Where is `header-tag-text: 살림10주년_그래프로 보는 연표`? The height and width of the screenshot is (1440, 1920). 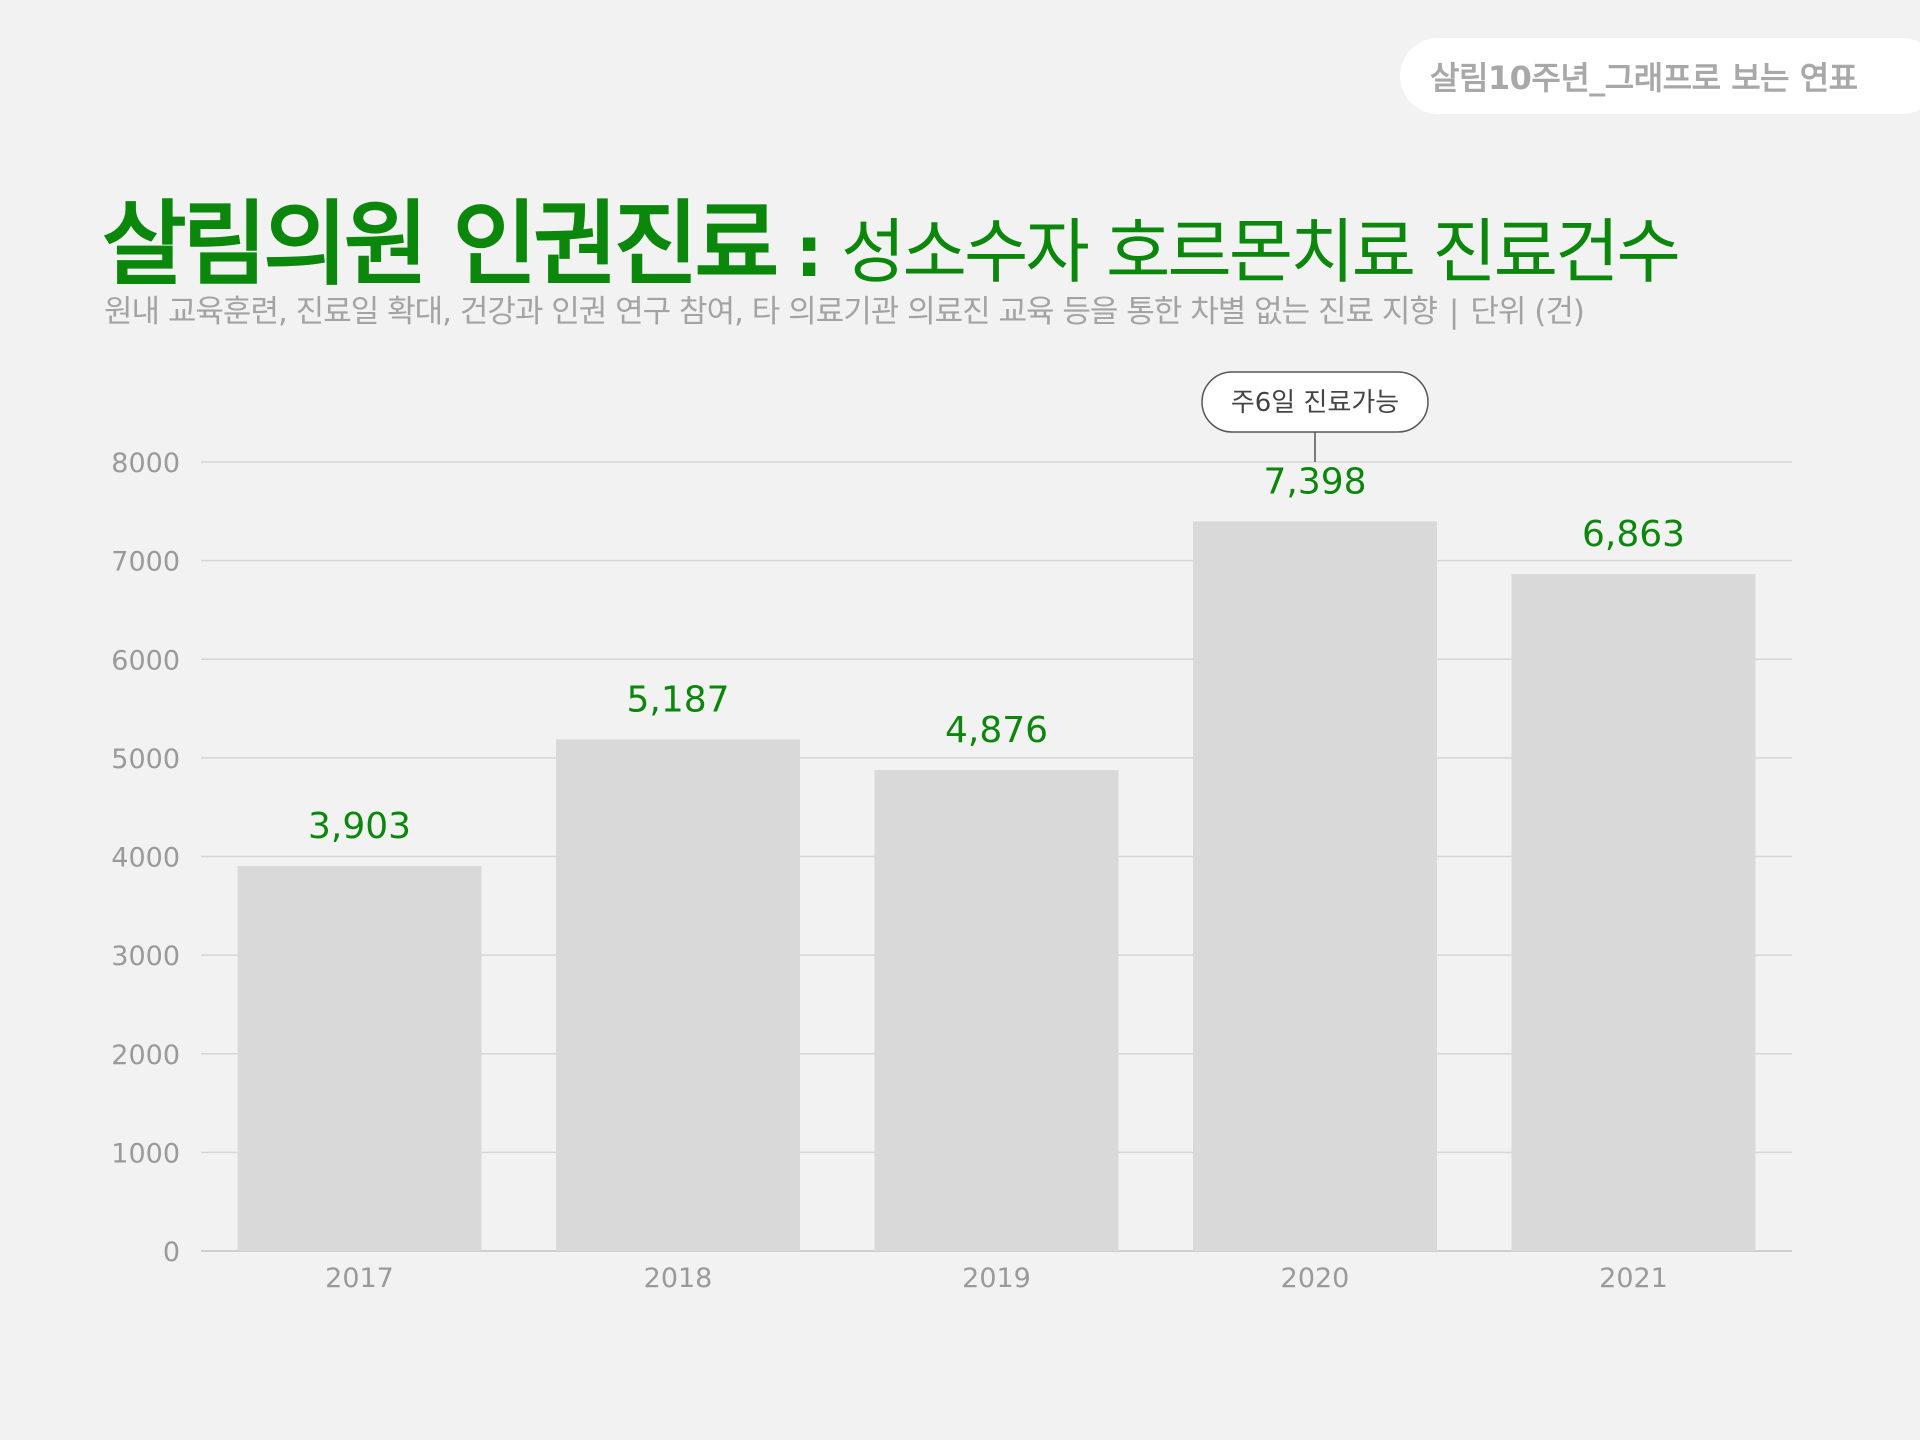 header-tag-text: 살림10주년_그래프로 보는 연표 is located at coordinates (1644, 78).